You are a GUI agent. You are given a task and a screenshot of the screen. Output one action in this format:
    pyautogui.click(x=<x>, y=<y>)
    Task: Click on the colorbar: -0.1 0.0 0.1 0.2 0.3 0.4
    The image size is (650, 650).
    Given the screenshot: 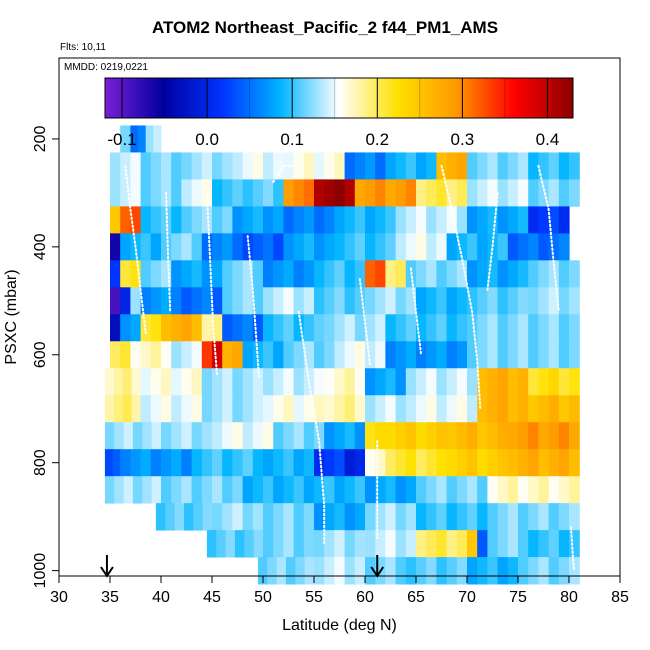 What is the action you would take?
    pyautogui.click(x=339, y=113)
    